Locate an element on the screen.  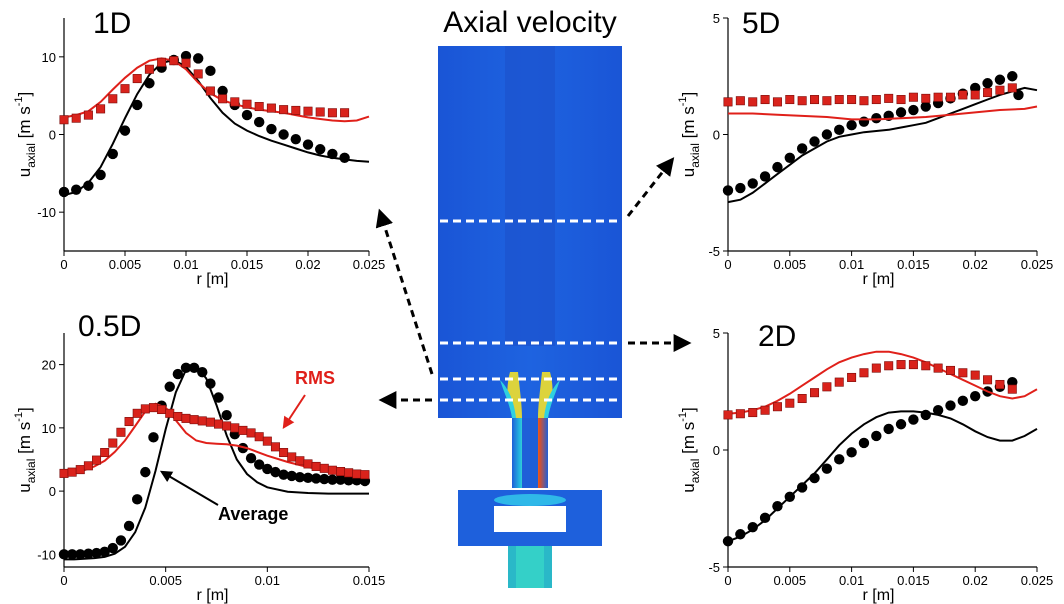
rms-simulation-line is located at coordinates (216, 439).